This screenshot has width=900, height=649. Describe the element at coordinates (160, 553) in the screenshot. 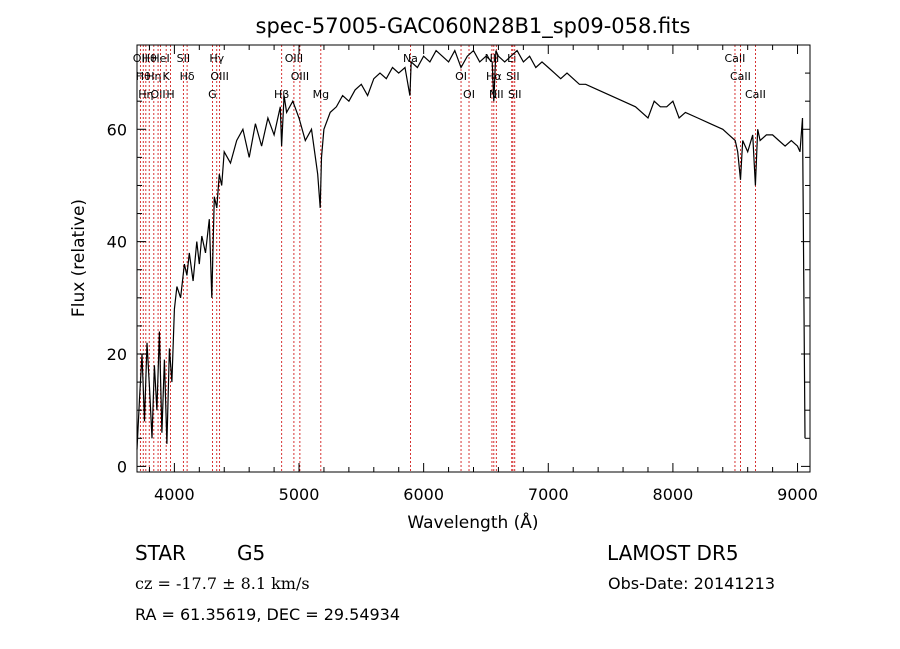

I see `object-class: STAR` at that location.